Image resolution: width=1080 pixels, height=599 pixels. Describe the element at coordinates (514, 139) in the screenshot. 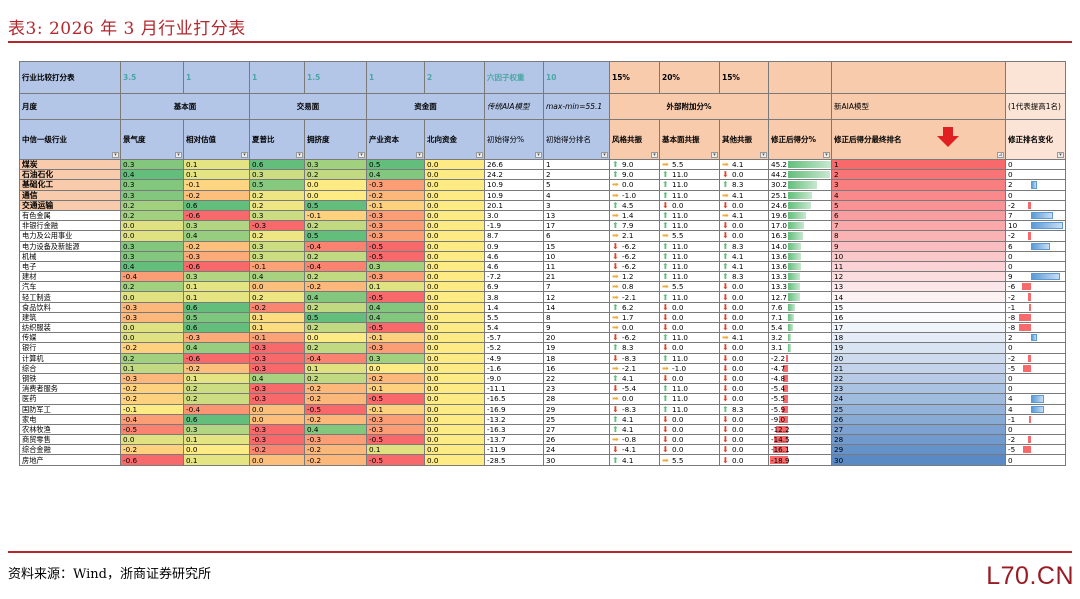

I see `col-header-initial-score: 初始得分% ▾` at that location.